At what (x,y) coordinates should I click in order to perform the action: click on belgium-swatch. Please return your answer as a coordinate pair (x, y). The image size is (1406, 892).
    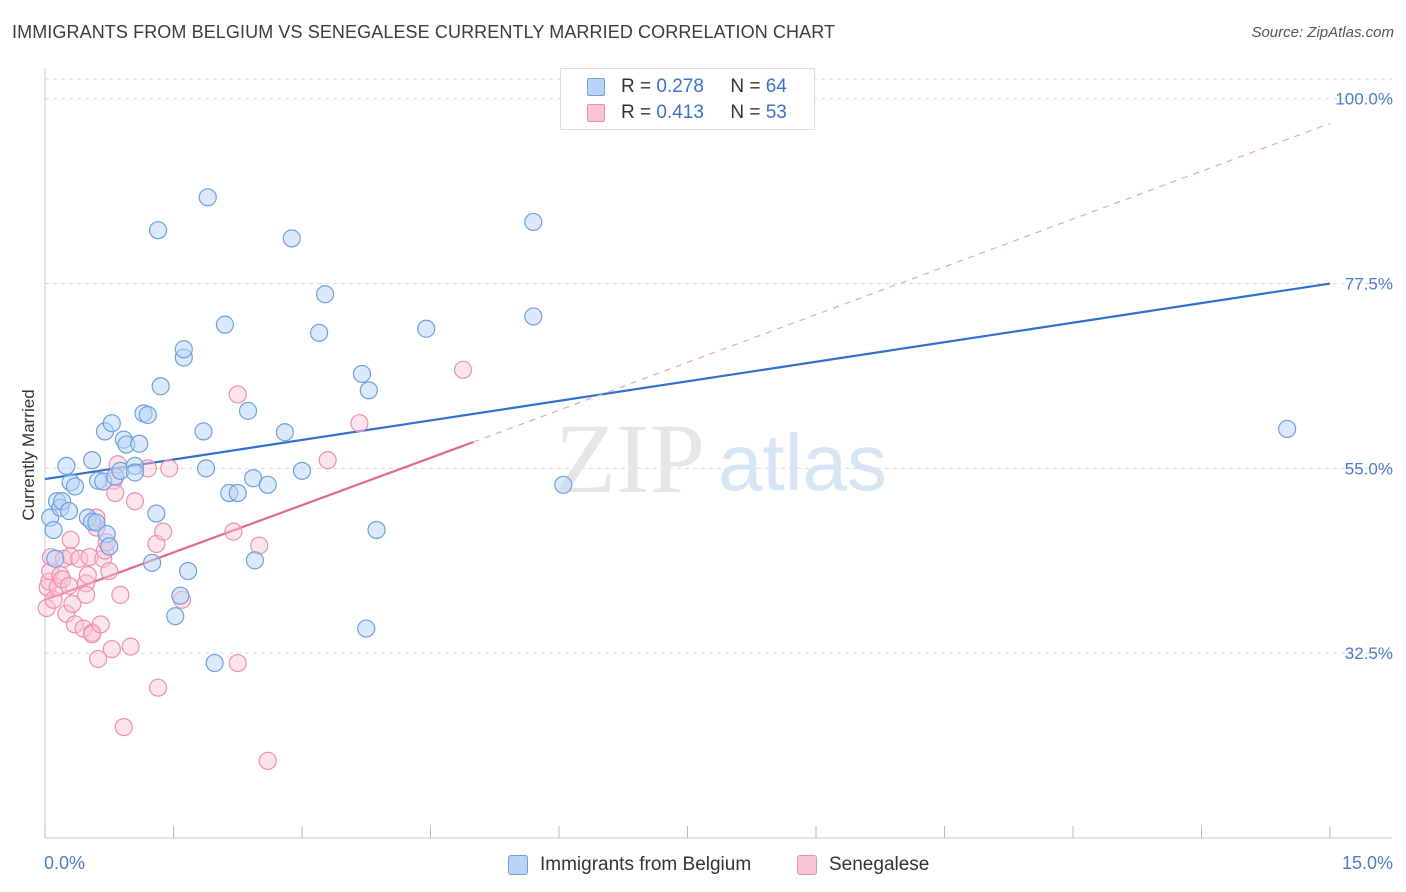
    Looking at the image, I should click on (596, 87).